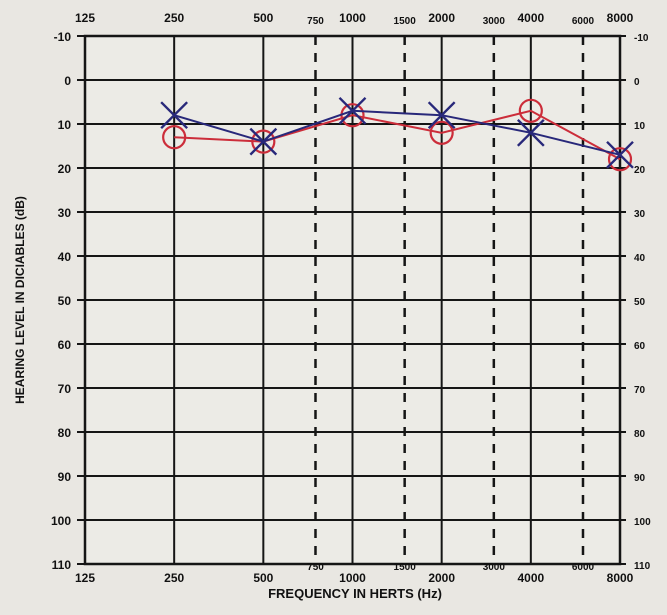 This screenshot has width=667, height=615. Describe the element at coordinates (174, 18) in the screenshot. I see `x-tick-label-top: 250` at that location.